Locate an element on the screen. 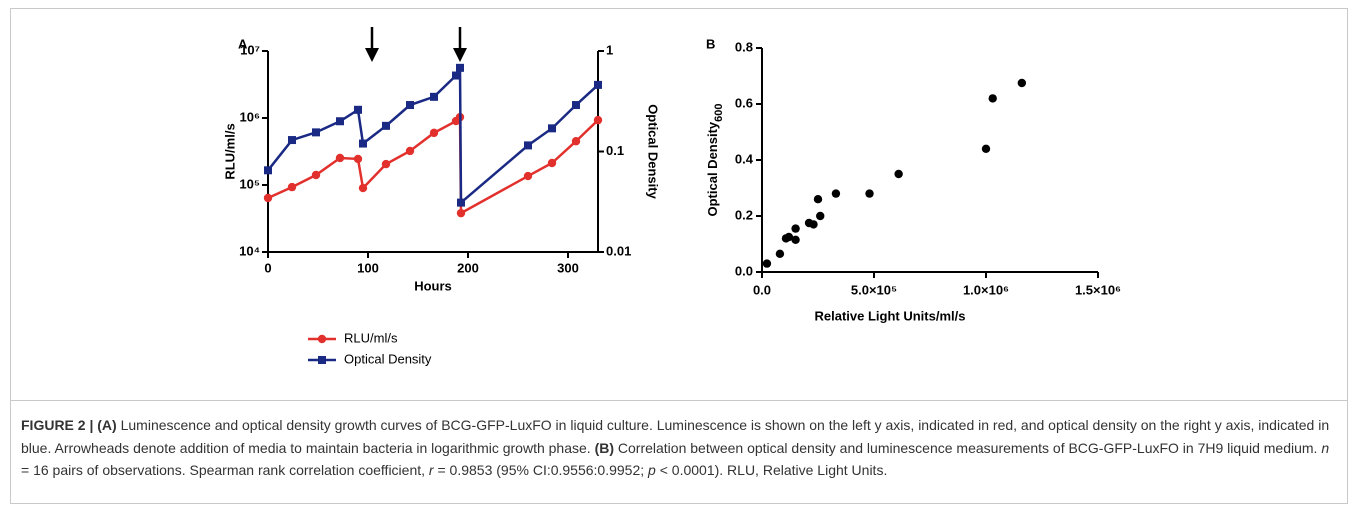 The height and width of the screenshot is (507, 1360). x-axis-label: Relative Light Units/ml/s is located at coordinates (890, 315).